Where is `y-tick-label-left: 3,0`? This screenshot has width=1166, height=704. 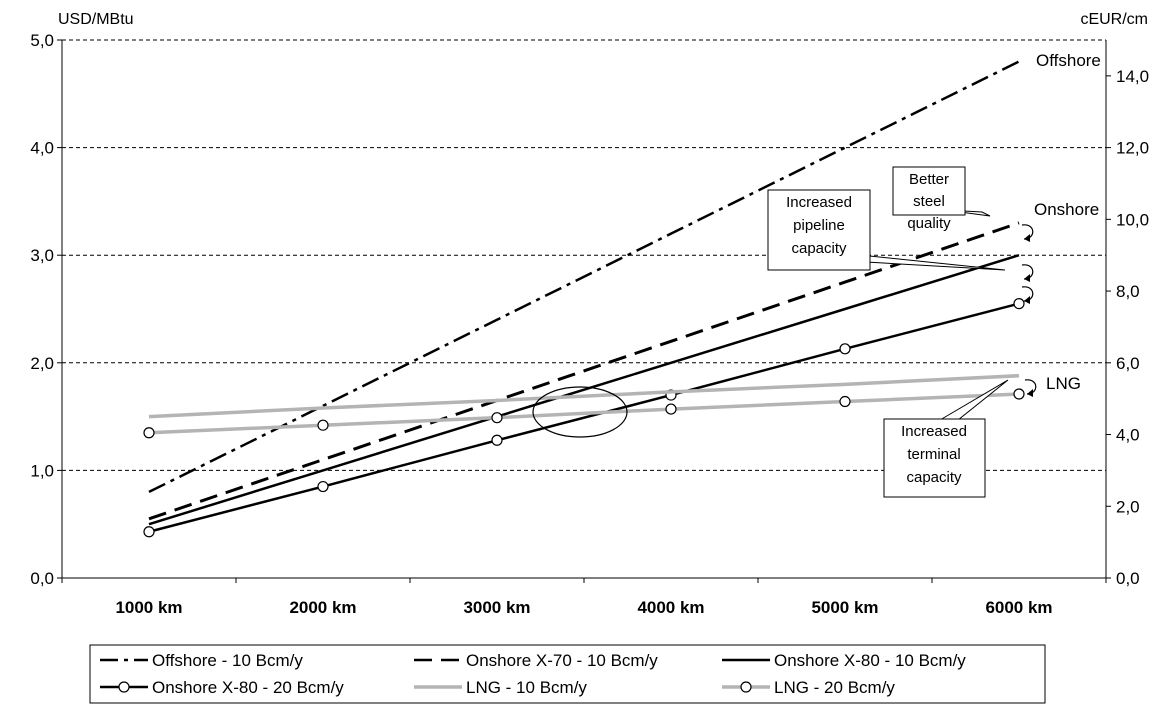 y-tick-label-left: 3,0 is located at coordinates (42, 255).